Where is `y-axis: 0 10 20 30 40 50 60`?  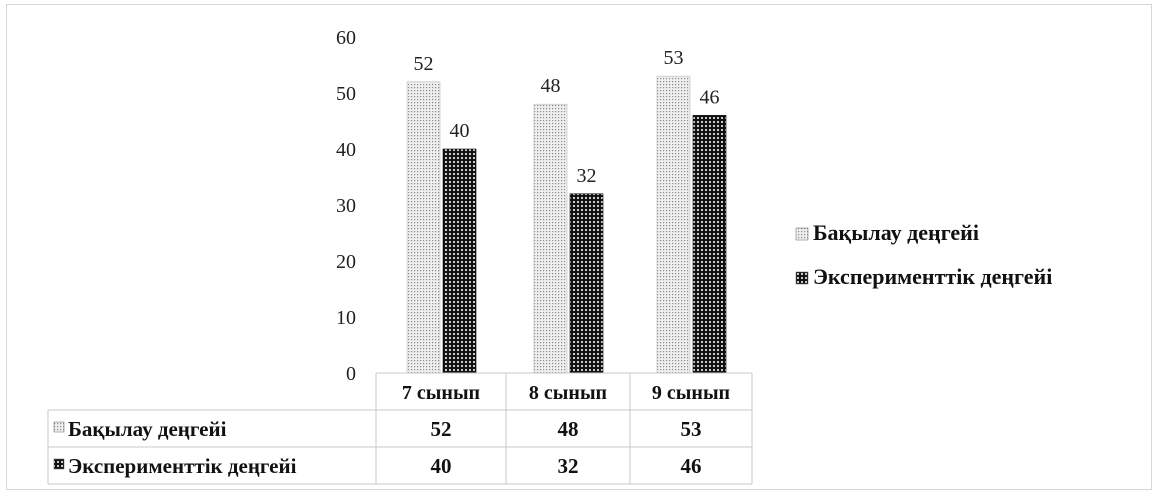
y-axis: 0 10 20 30 40 50 60 is located at coordinates (346, 206).